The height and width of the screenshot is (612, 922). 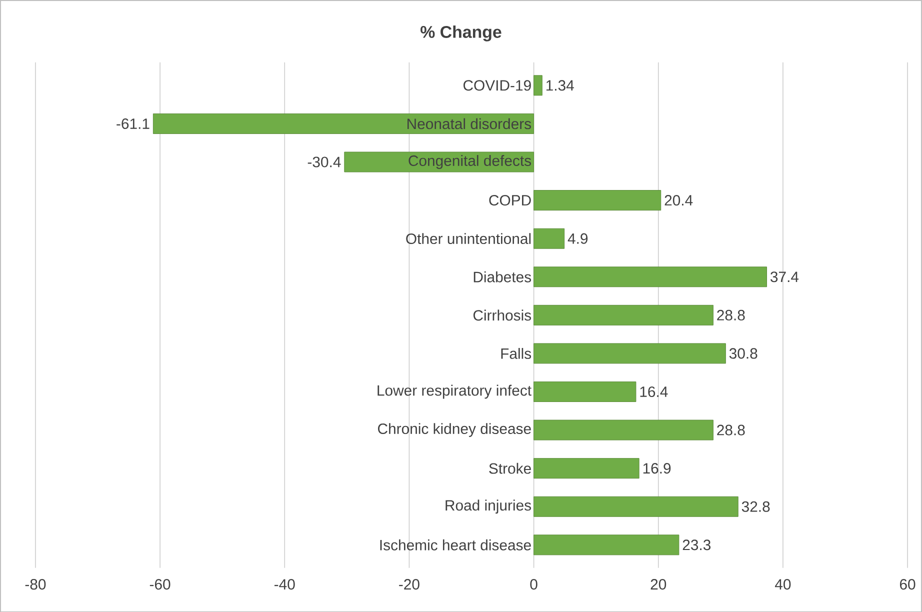 I want to click on y-tick-label: Falls, so click(x=516, y=353).